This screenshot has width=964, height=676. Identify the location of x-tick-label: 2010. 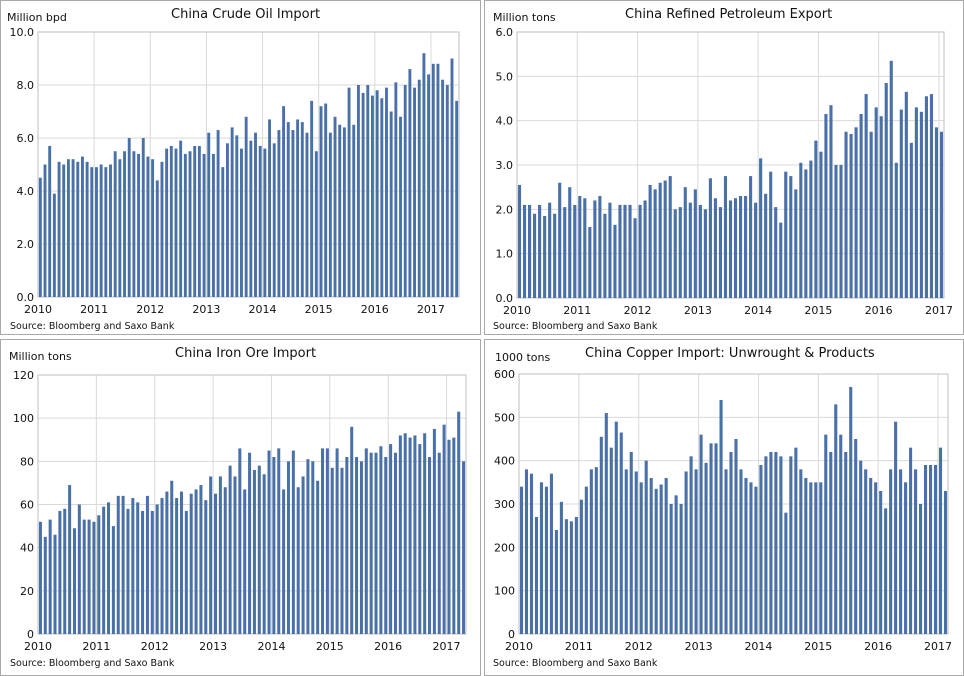
(517, 310).